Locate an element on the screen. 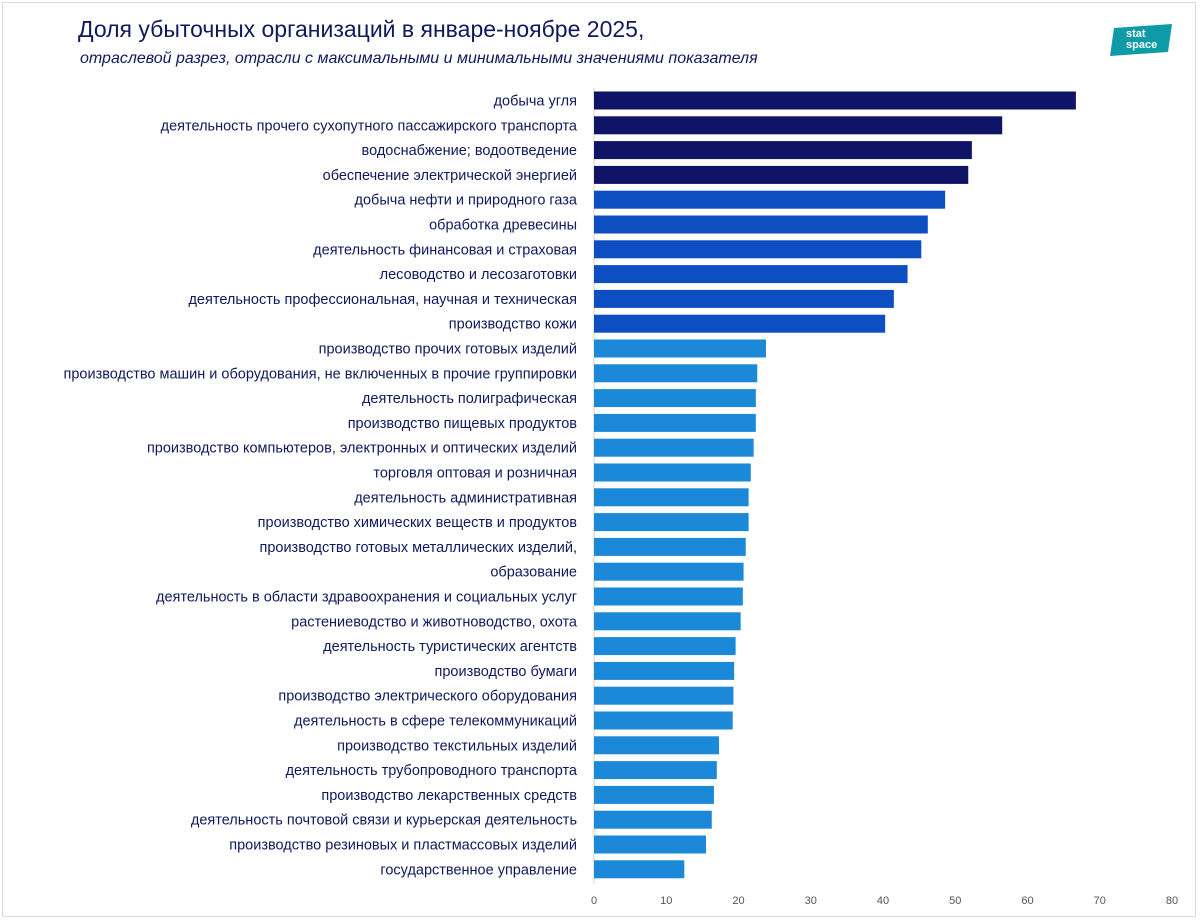 The width and height of the screenshot is (1200, 921). x-tick-label: 0 is located at coordinates (594, 901).